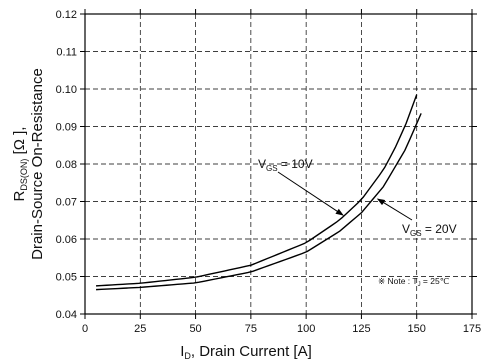 The width and height of the screenshot is (488, 363). Describe the element at coordinates (85, 329) in the screenshot. I see `x-tick-label: 0` at that location.